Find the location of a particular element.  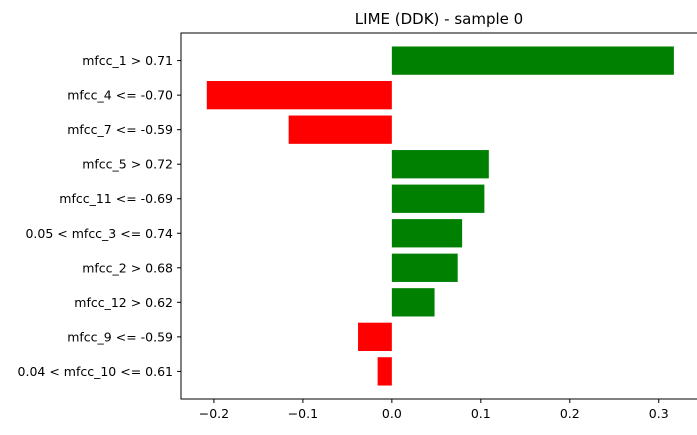

y-tick-label: mfcc_9 <= -0.59 is located at coordinates (120, 336).